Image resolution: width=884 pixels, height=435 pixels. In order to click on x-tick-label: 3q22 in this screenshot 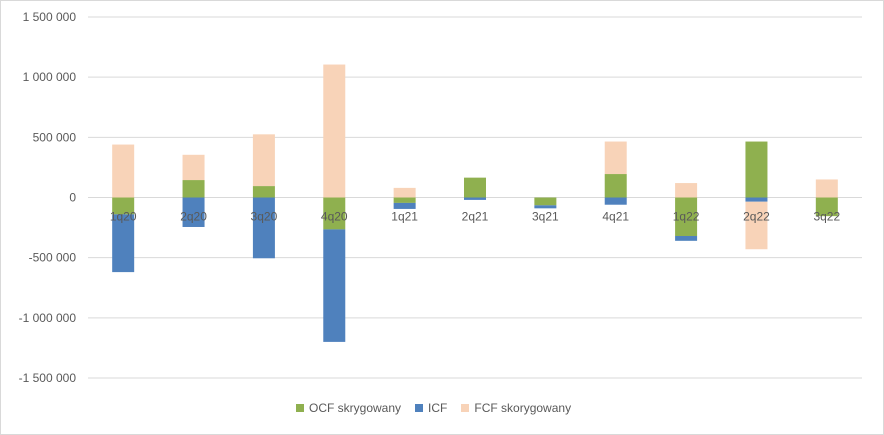, I will do `click(826, 217)`.